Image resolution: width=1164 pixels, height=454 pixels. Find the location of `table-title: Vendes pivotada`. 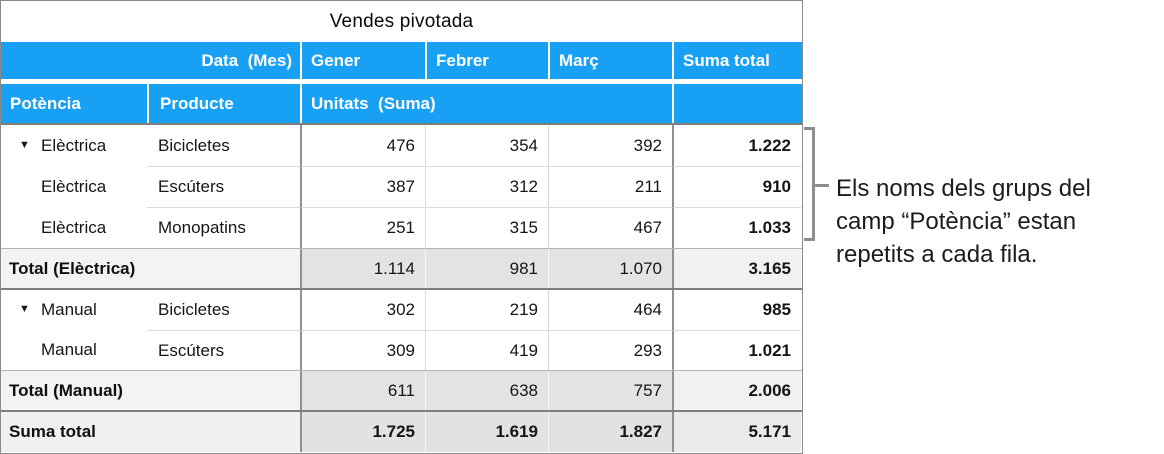

table-title: Vendes pivotada is located at coordinates (401, 21).